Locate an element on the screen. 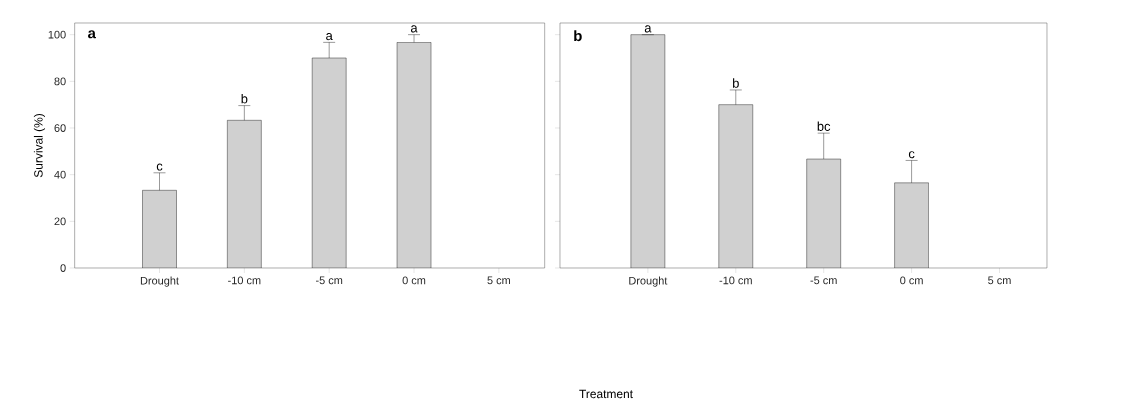 Image resolution: width=1135 pixels, height=408 pixels. y-tick-label: 20 is located at coordinates (60, 221).